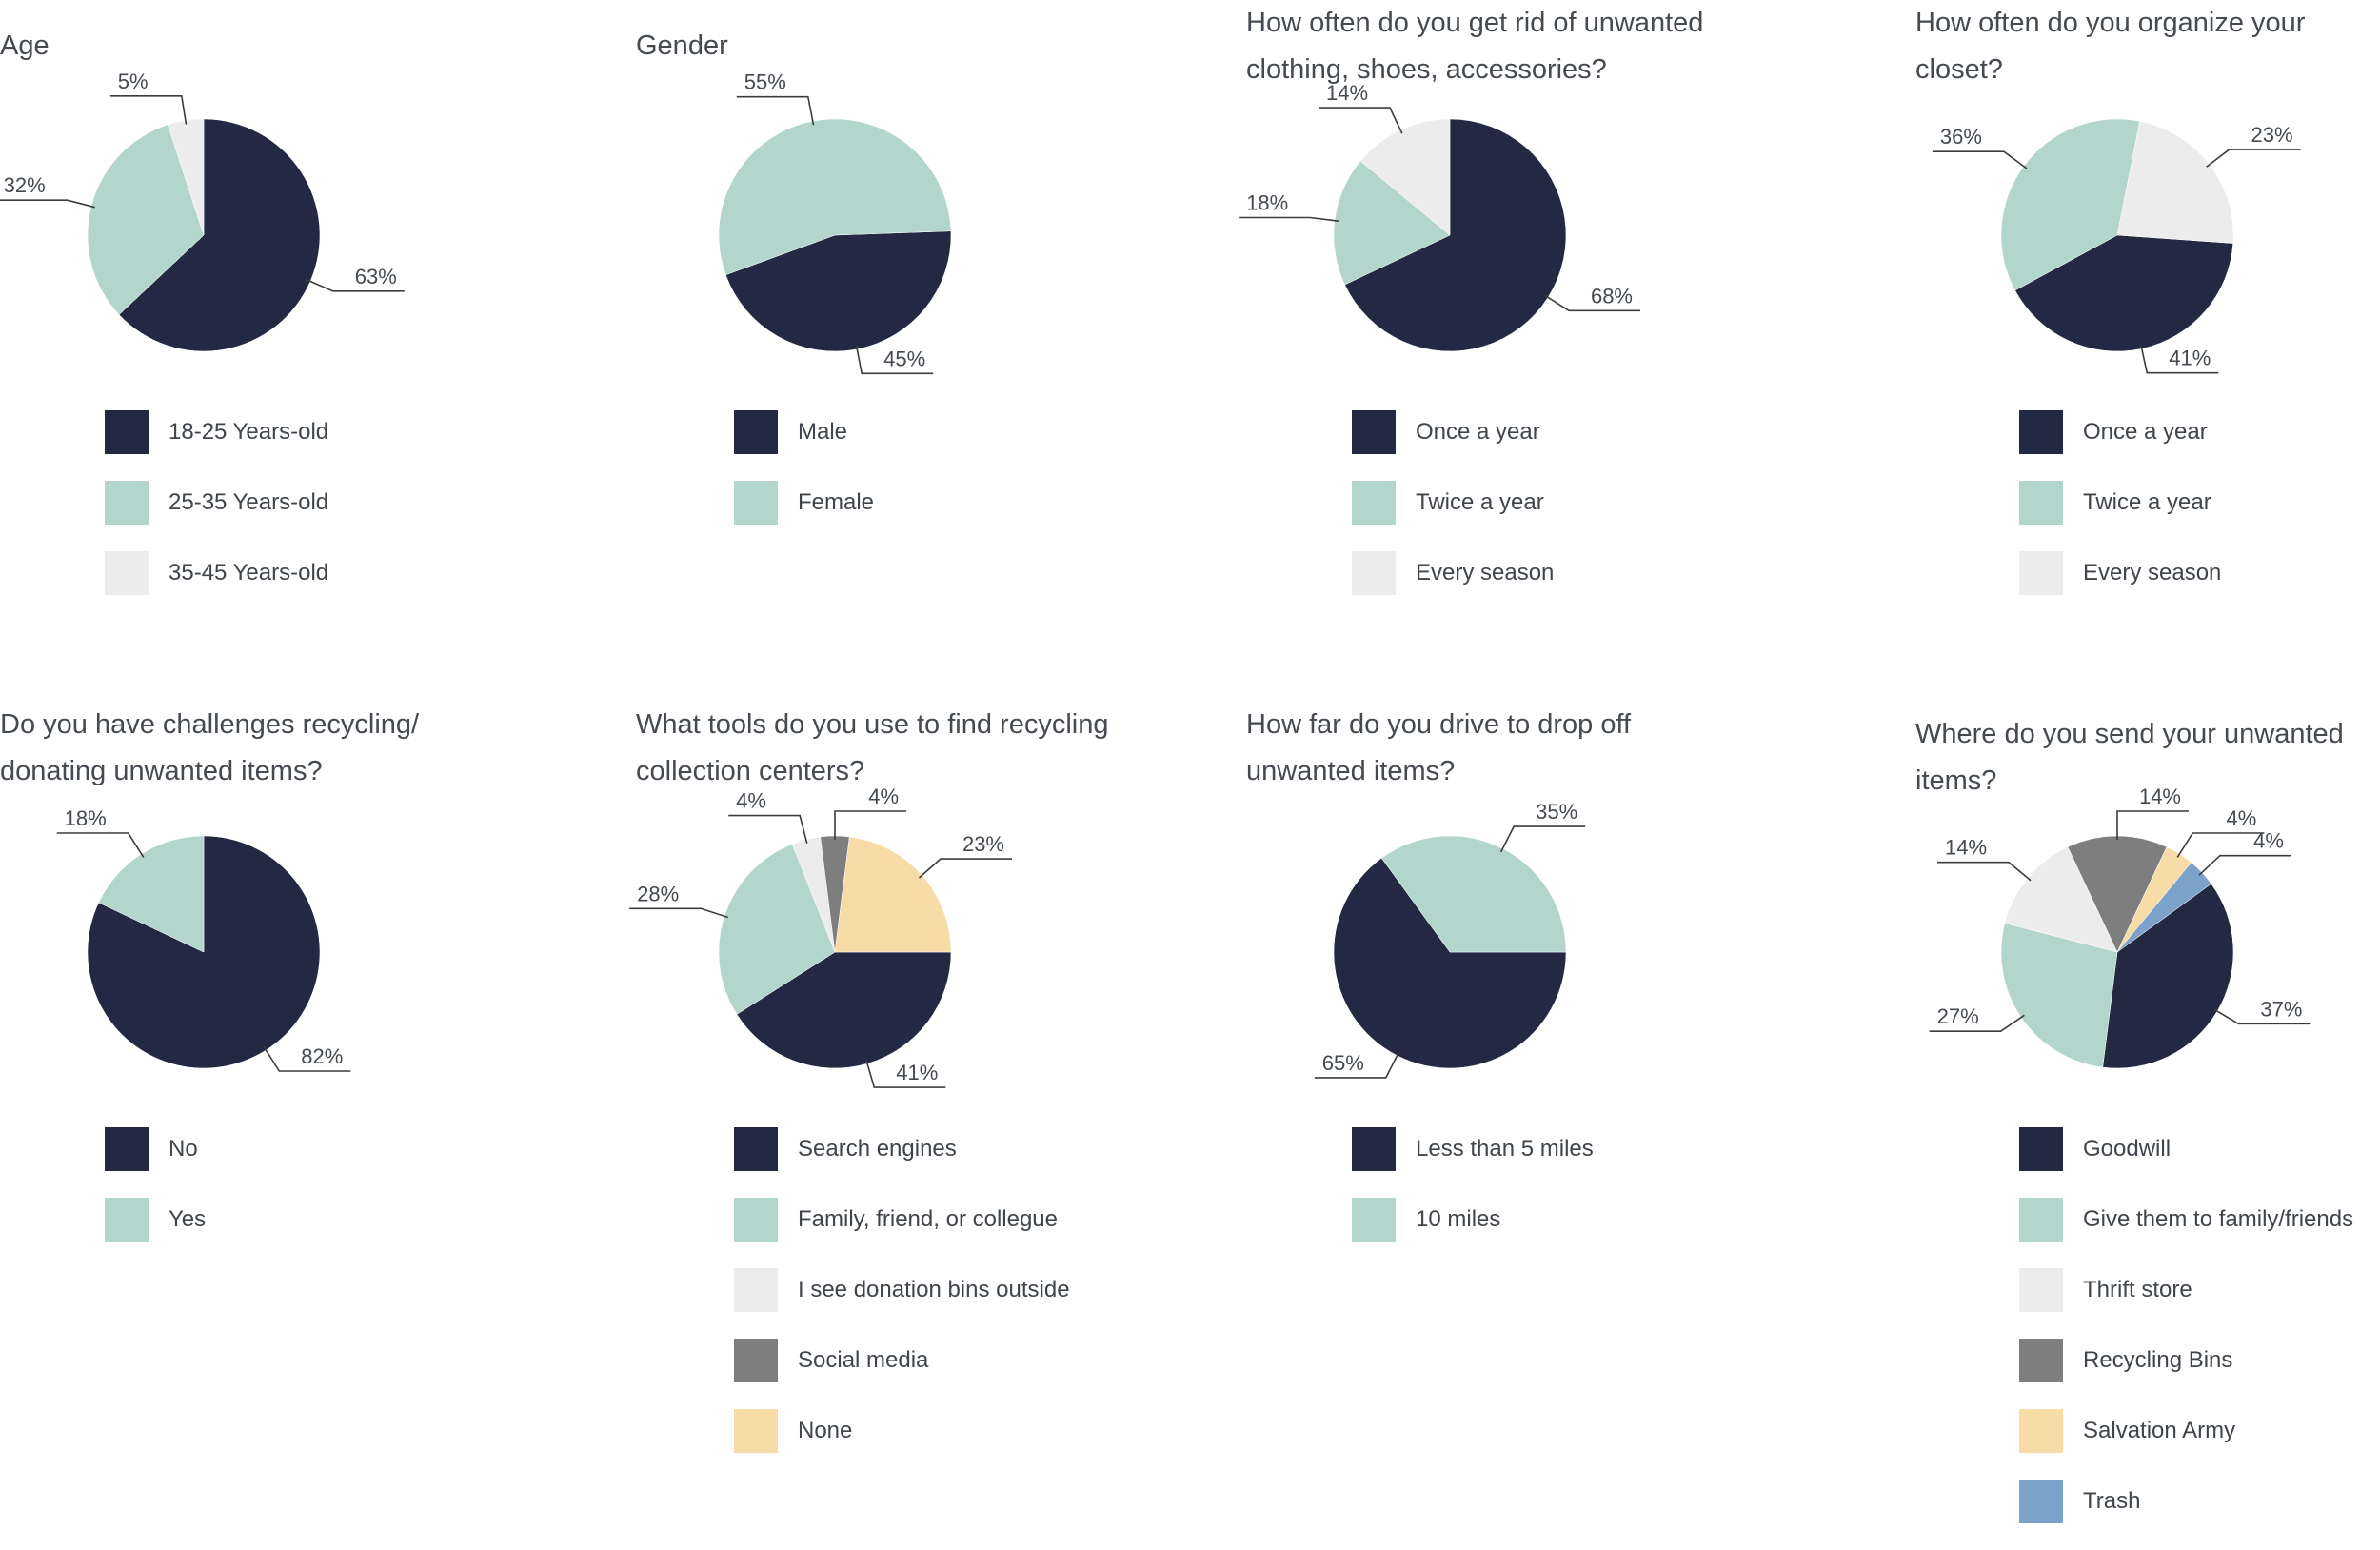 Image resolution: width=2380 pixels, height=1550 pixels. What do you see at coordinates (376, 276) in the screenshot?
I see `data-label: 63%` at bounding box center [376, 276].